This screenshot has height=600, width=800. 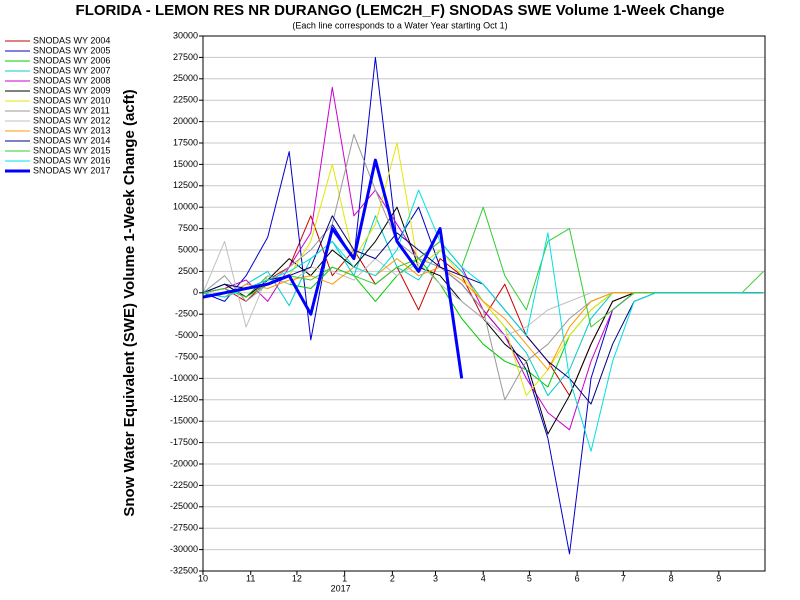 What do you see at coordinates (623, 578) in the screenshot?
I see `x-tick-label: 7` at bounding box center [623, 578].